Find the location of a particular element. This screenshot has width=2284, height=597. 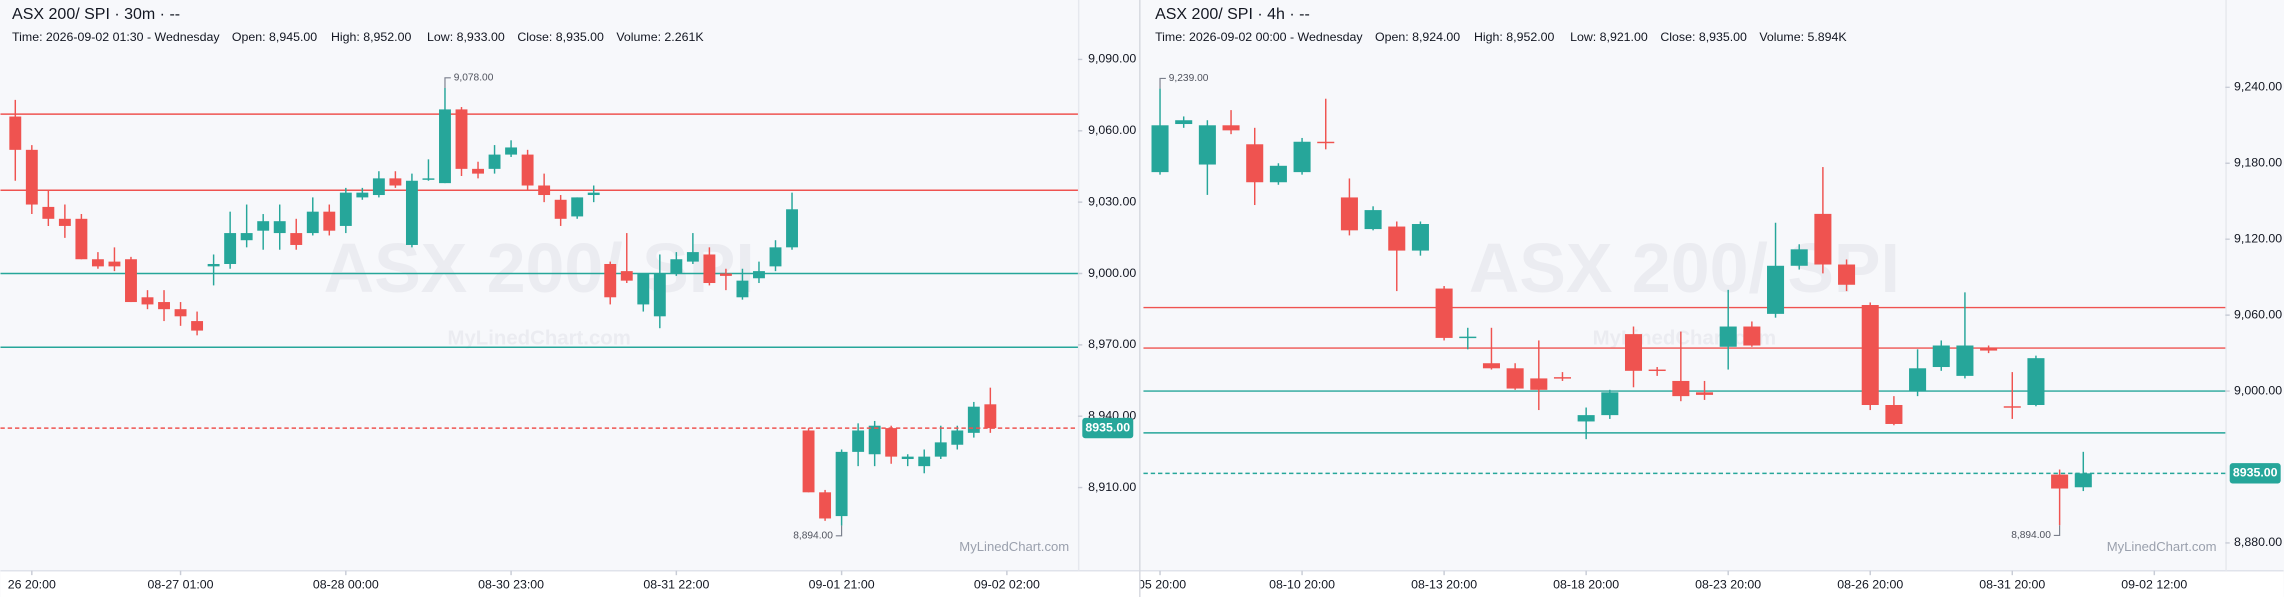

ohlc-info: Low: 8,921.00 is located at coordinates (1609, 37).